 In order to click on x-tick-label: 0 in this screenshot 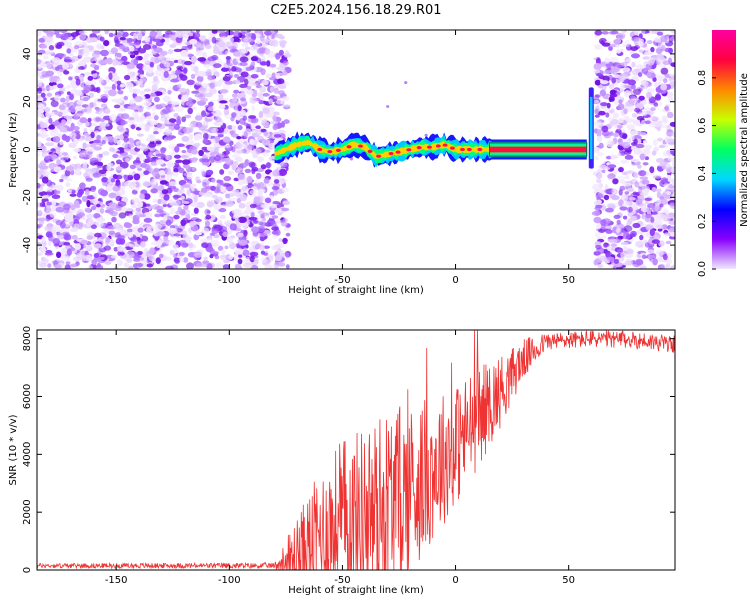, I will do `click(455, 280)`.